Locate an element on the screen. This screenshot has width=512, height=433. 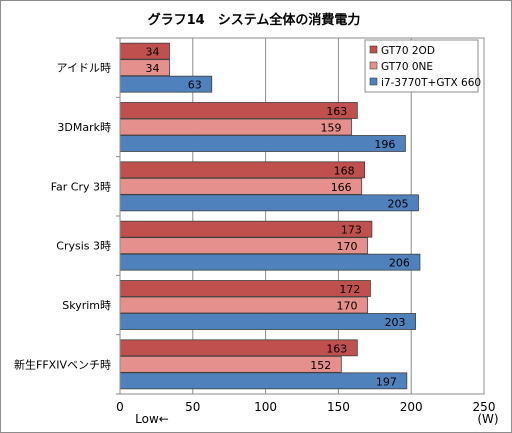
bar-value-label: 172 is located at coordinates (349, 289).